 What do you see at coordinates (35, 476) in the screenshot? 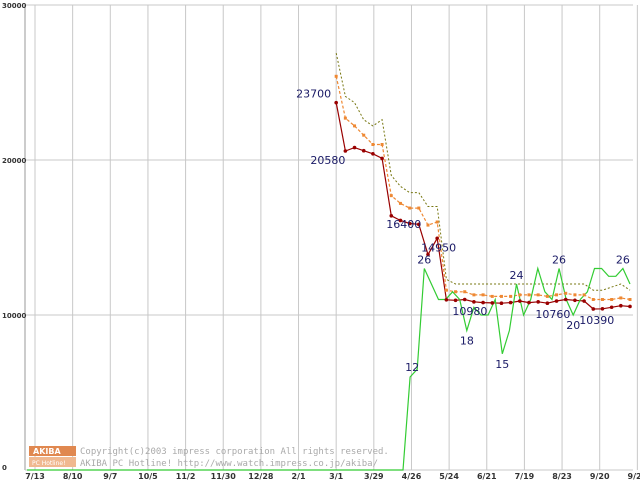
I see `x-tick-label: 7/13` at bounding box center [35, 476].